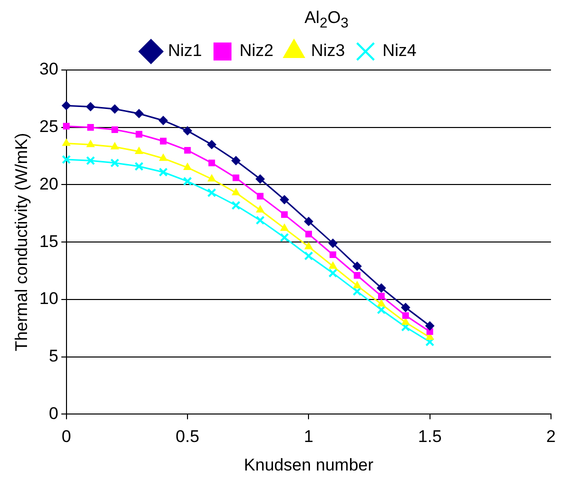 This screenshot has height=485, width=573. What do you see at coordinates (48, 126) in the screenshot?
I see `y-tick-label: 25` at bounding box center [48, 126].